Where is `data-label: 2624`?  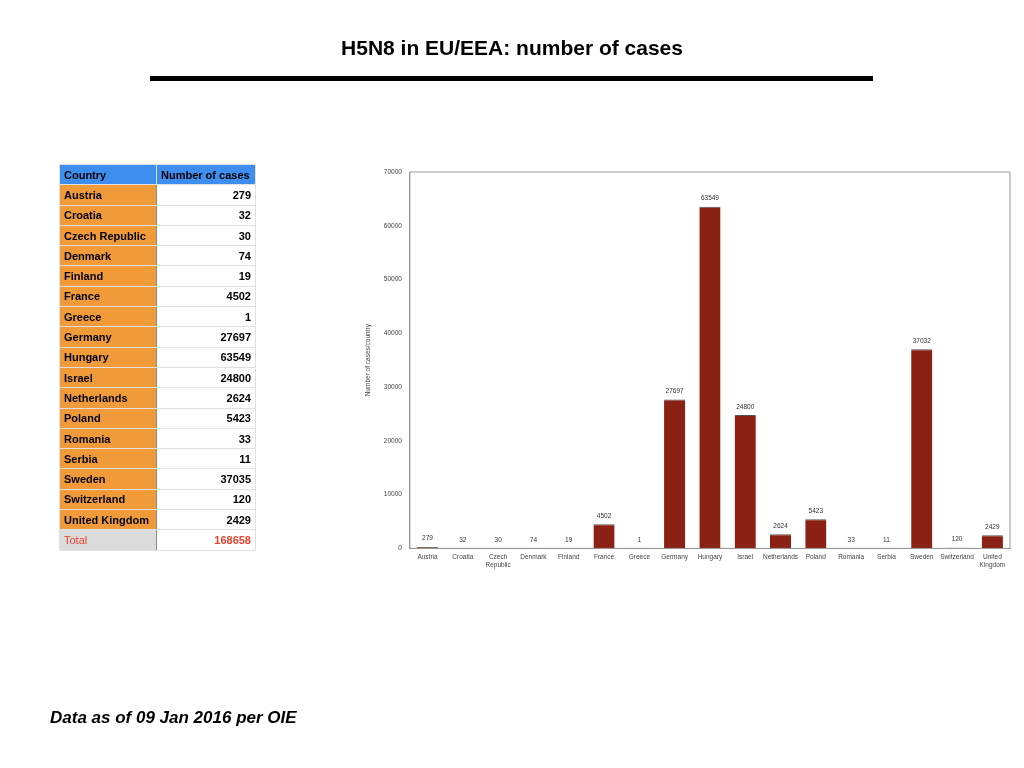 data-label: 2624 is located at coordinates (206, 398).